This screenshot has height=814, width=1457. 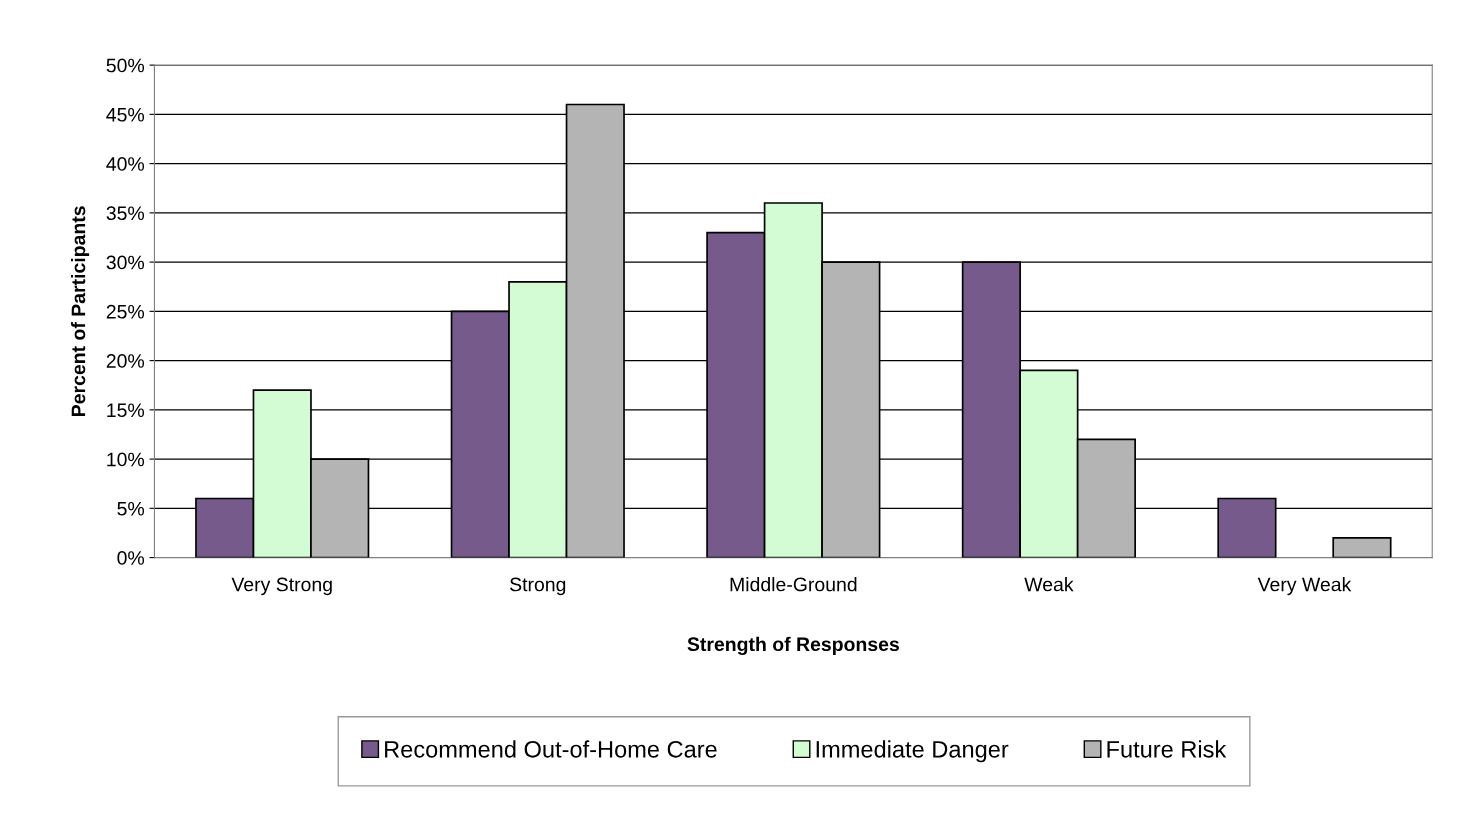 What do you see at coordinates (125, 213) in the screenshot?
I see `y-tick-label: 35%` at bounding box center [125, 213].